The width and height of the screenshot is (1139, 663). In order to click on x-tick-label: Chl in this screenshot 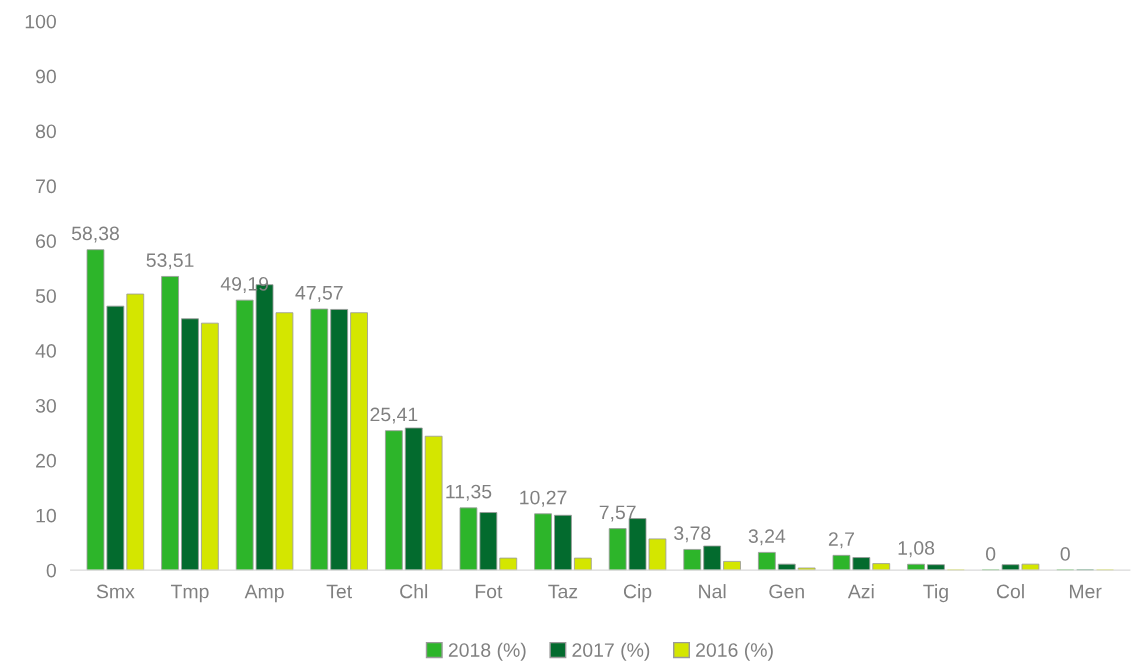, I will do `click(414, 591)`.